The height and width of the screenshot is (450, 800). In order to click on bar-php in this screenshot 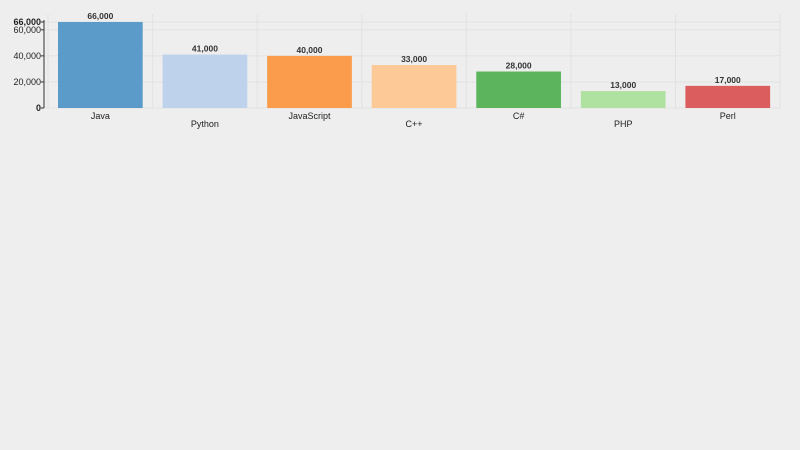, I will do `click(623, 99)`.